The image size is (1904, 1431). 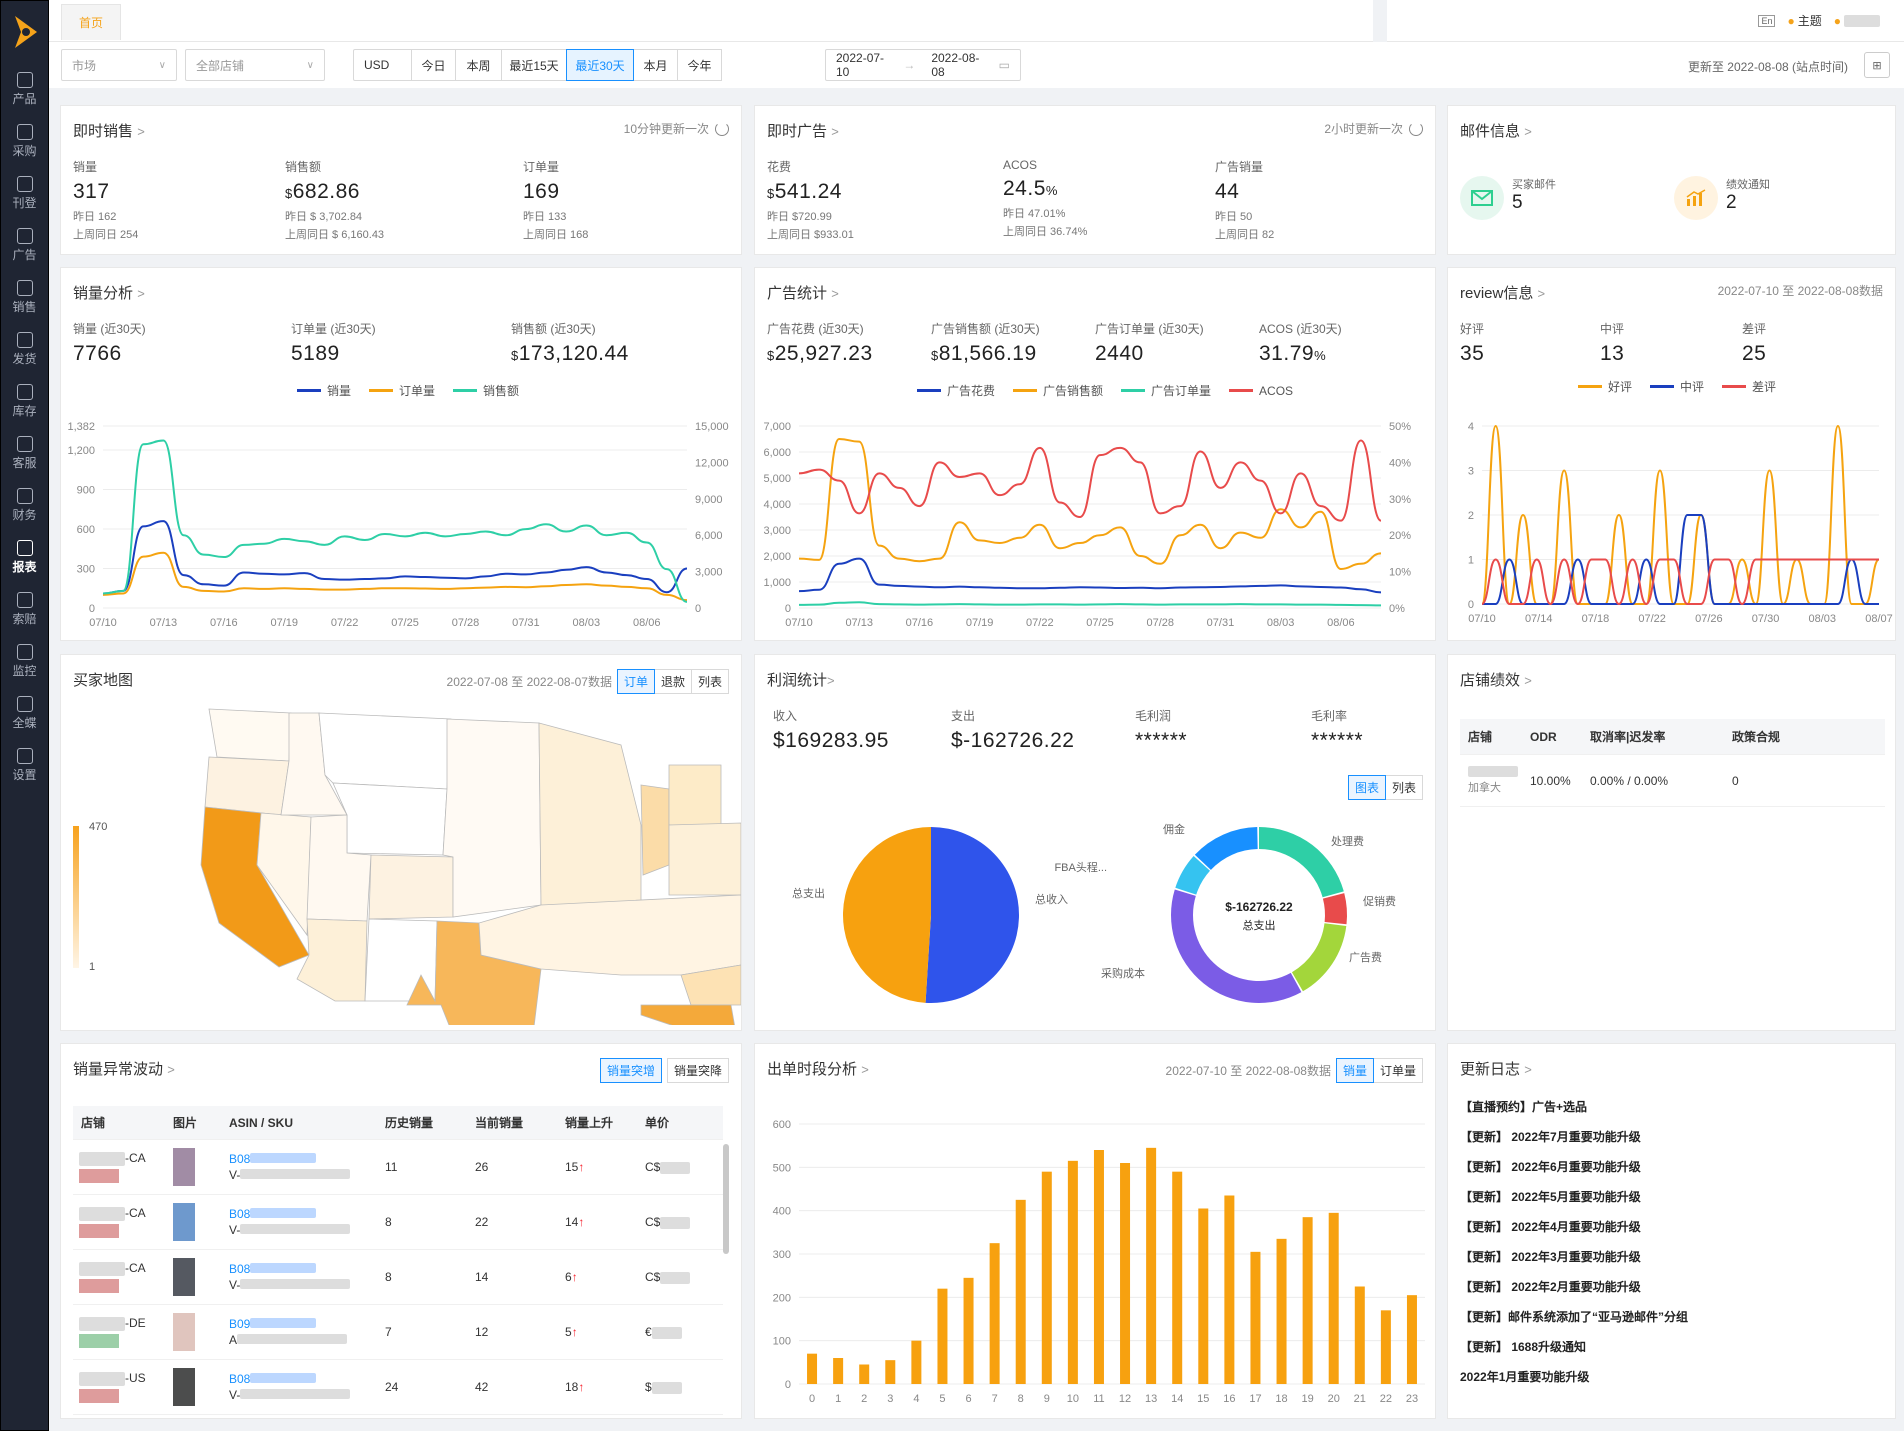 What do you see at coordinates (534, 65) in the screenshot?
I see `range-button: 最近15天` at bounding box center [534, 65].